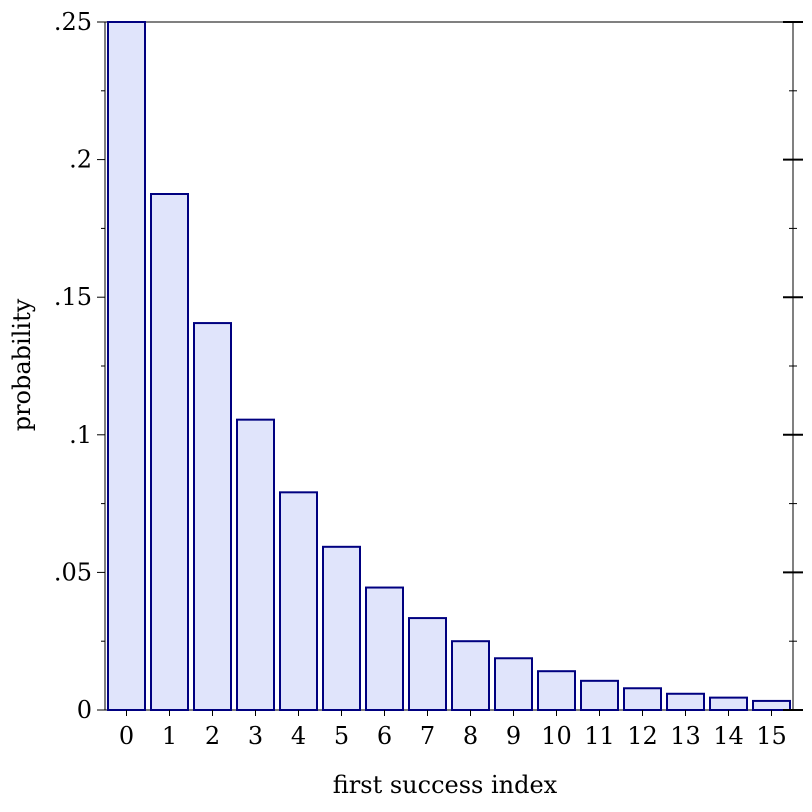 The width and height of the screenshot is (812, 812). I want to click on x-tick-label: 10, so click(556, 736).